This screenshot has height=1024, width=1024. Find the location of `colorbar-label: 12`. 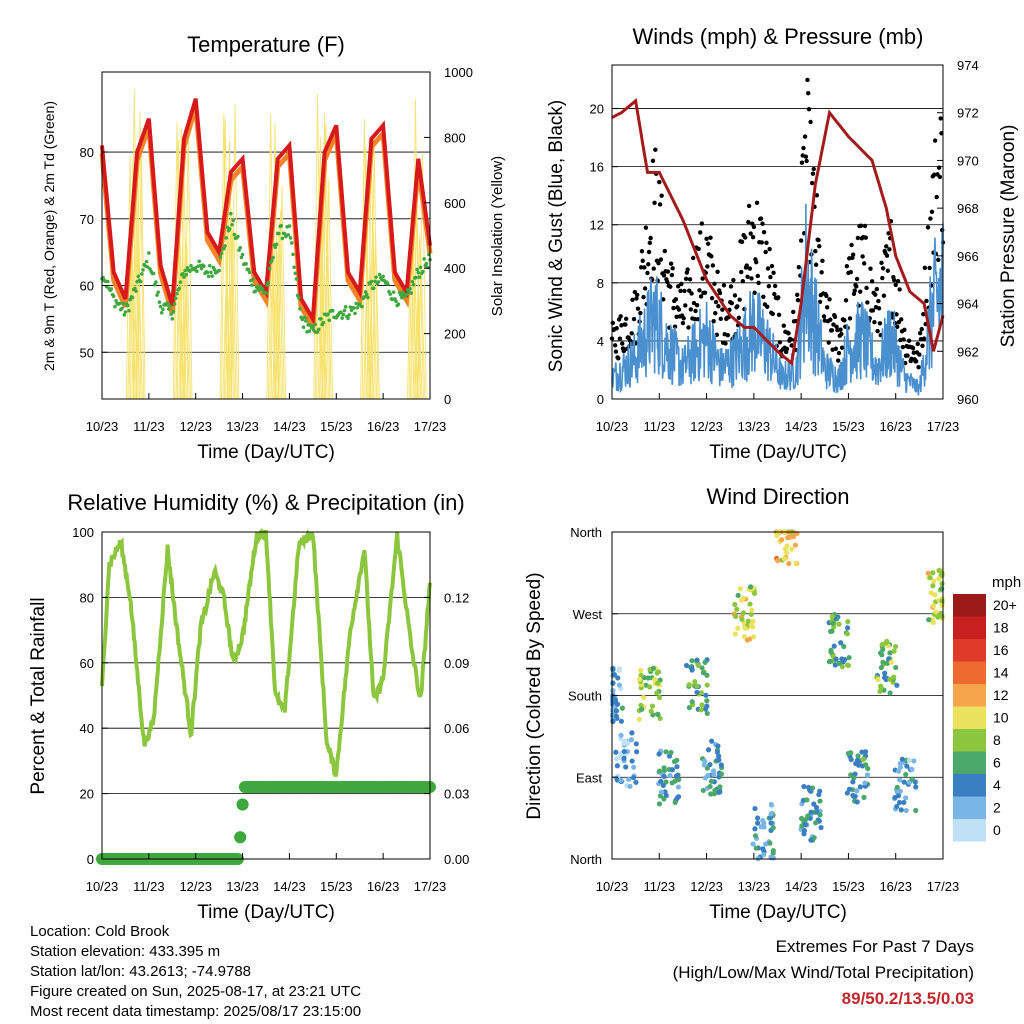

colorbar-label: 12 is located at coordinates (1001, 695).